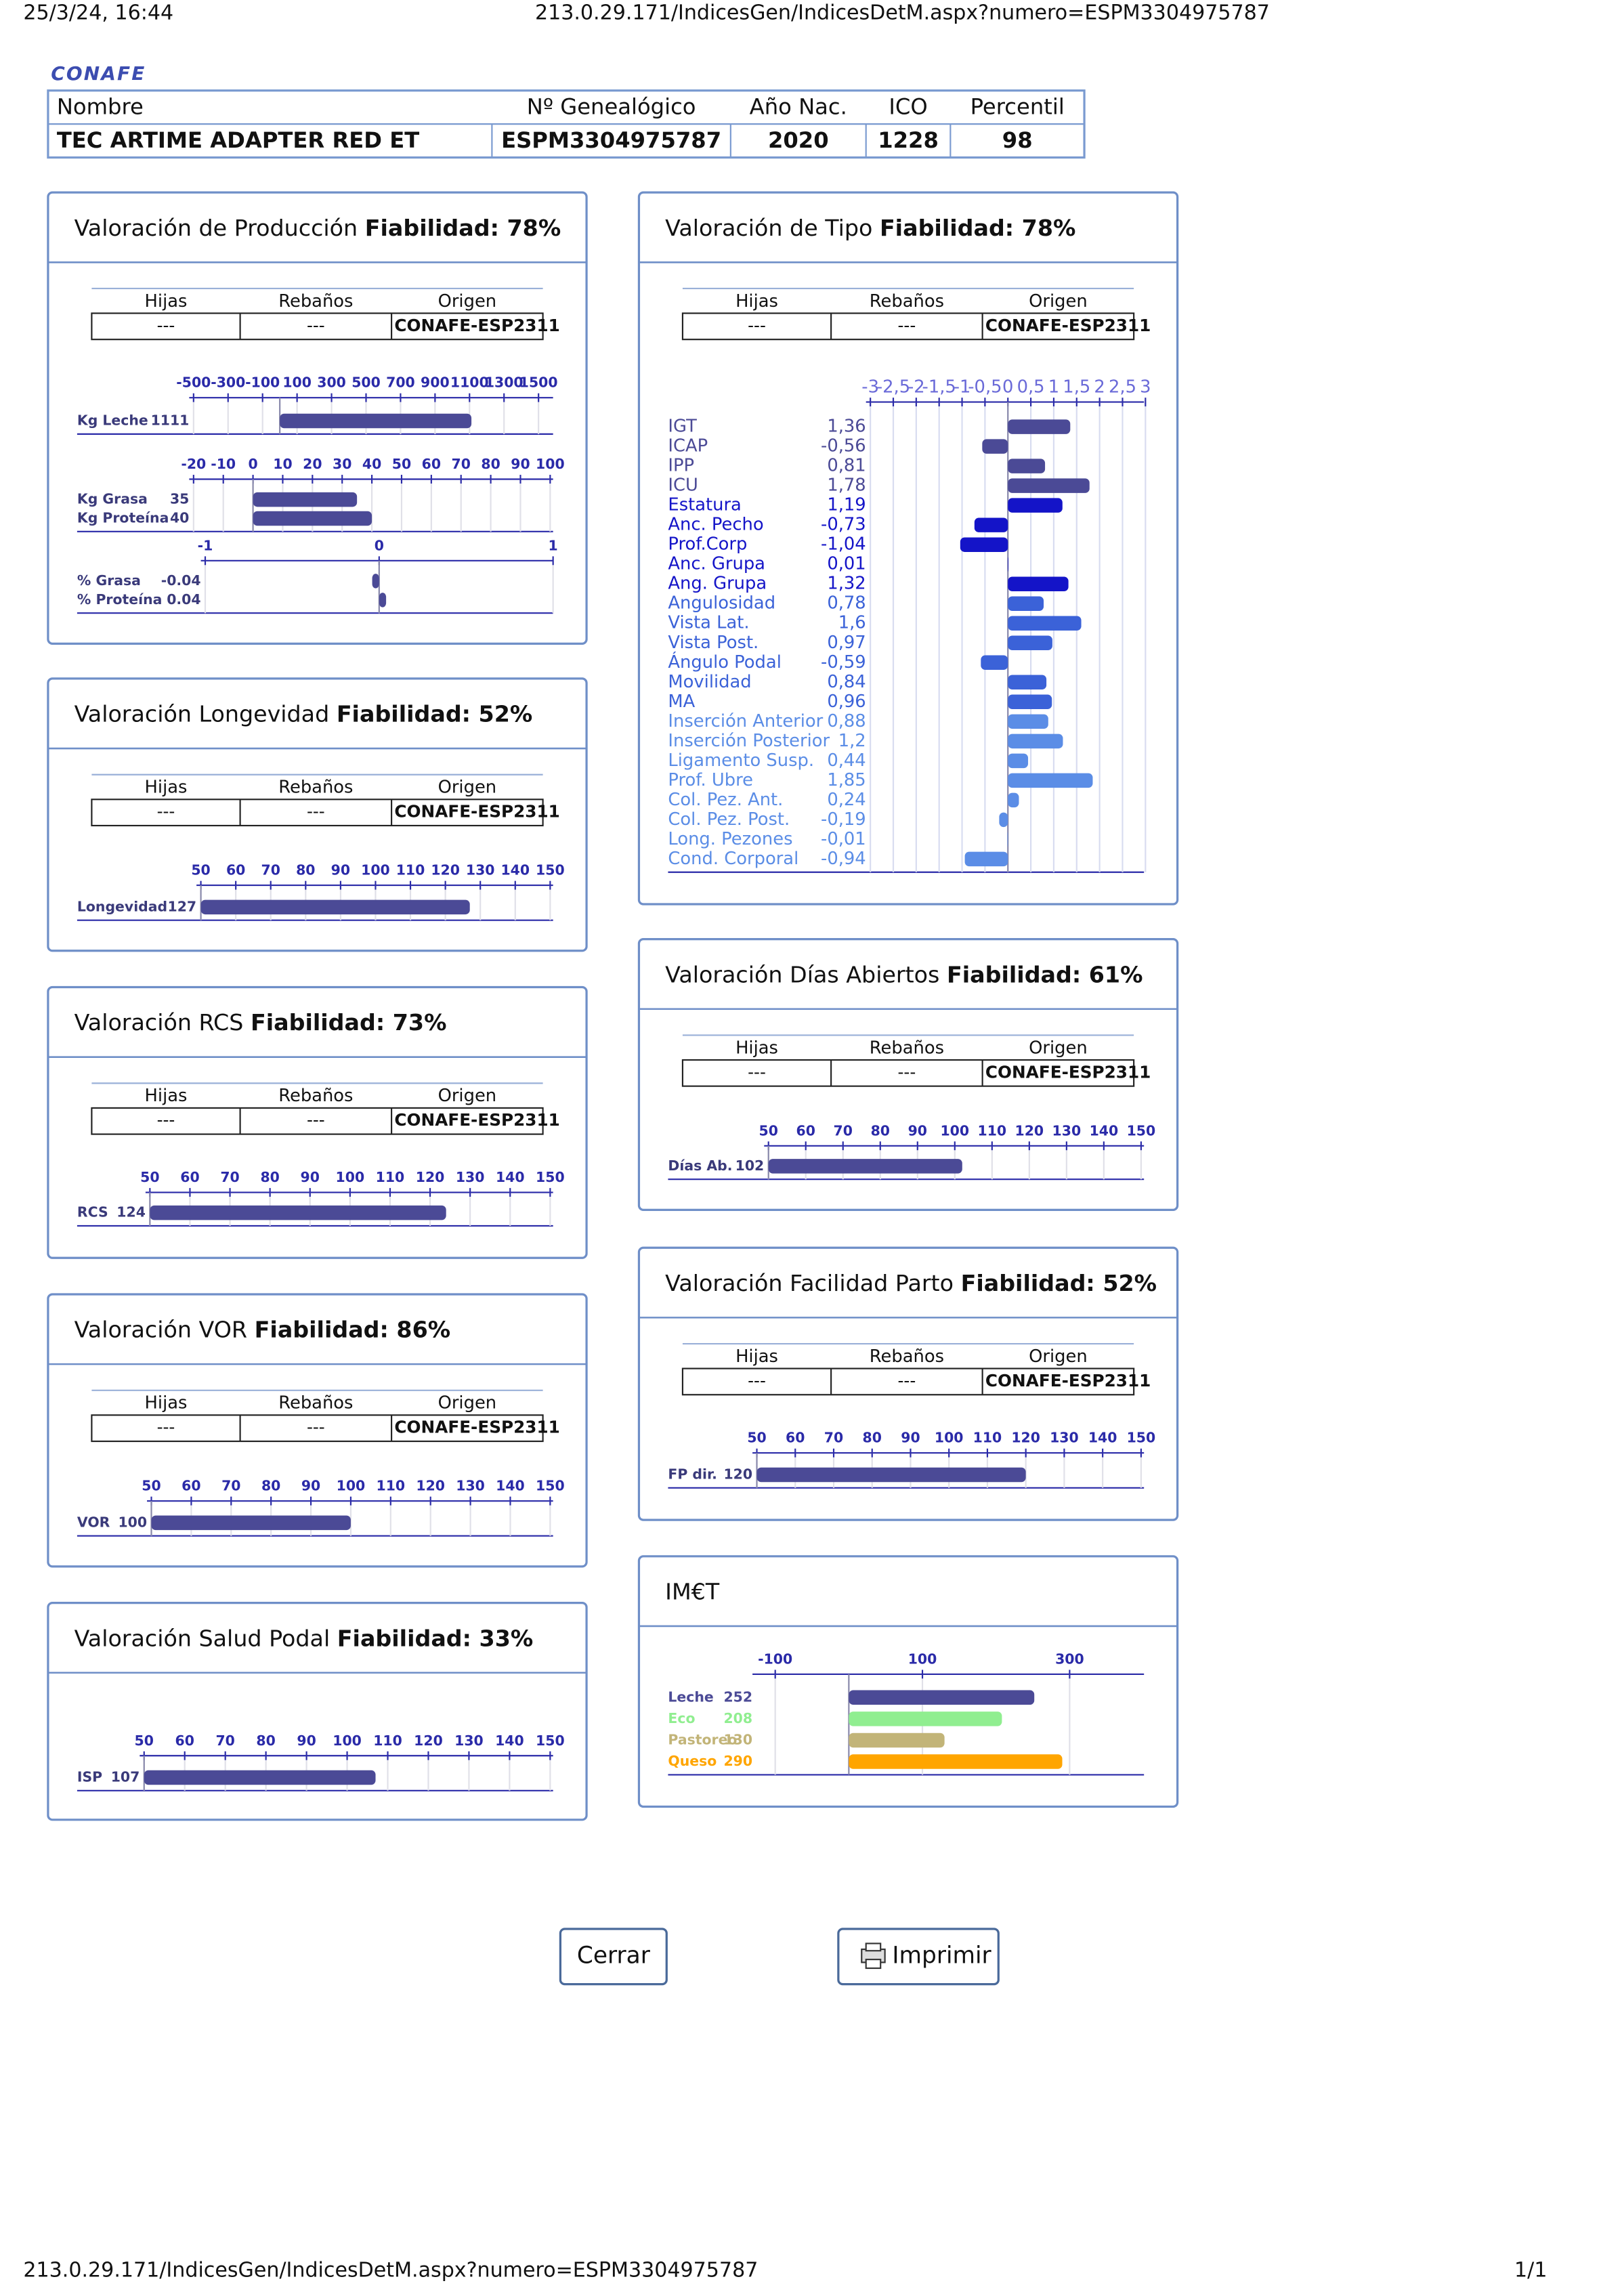 Image resolution: width=1601 pixels, height=2296 pixels. What do you see at coordinates (692, 1761) in the screenshot?
I see `category-label: Queso` at bounding box center [692, 1761].